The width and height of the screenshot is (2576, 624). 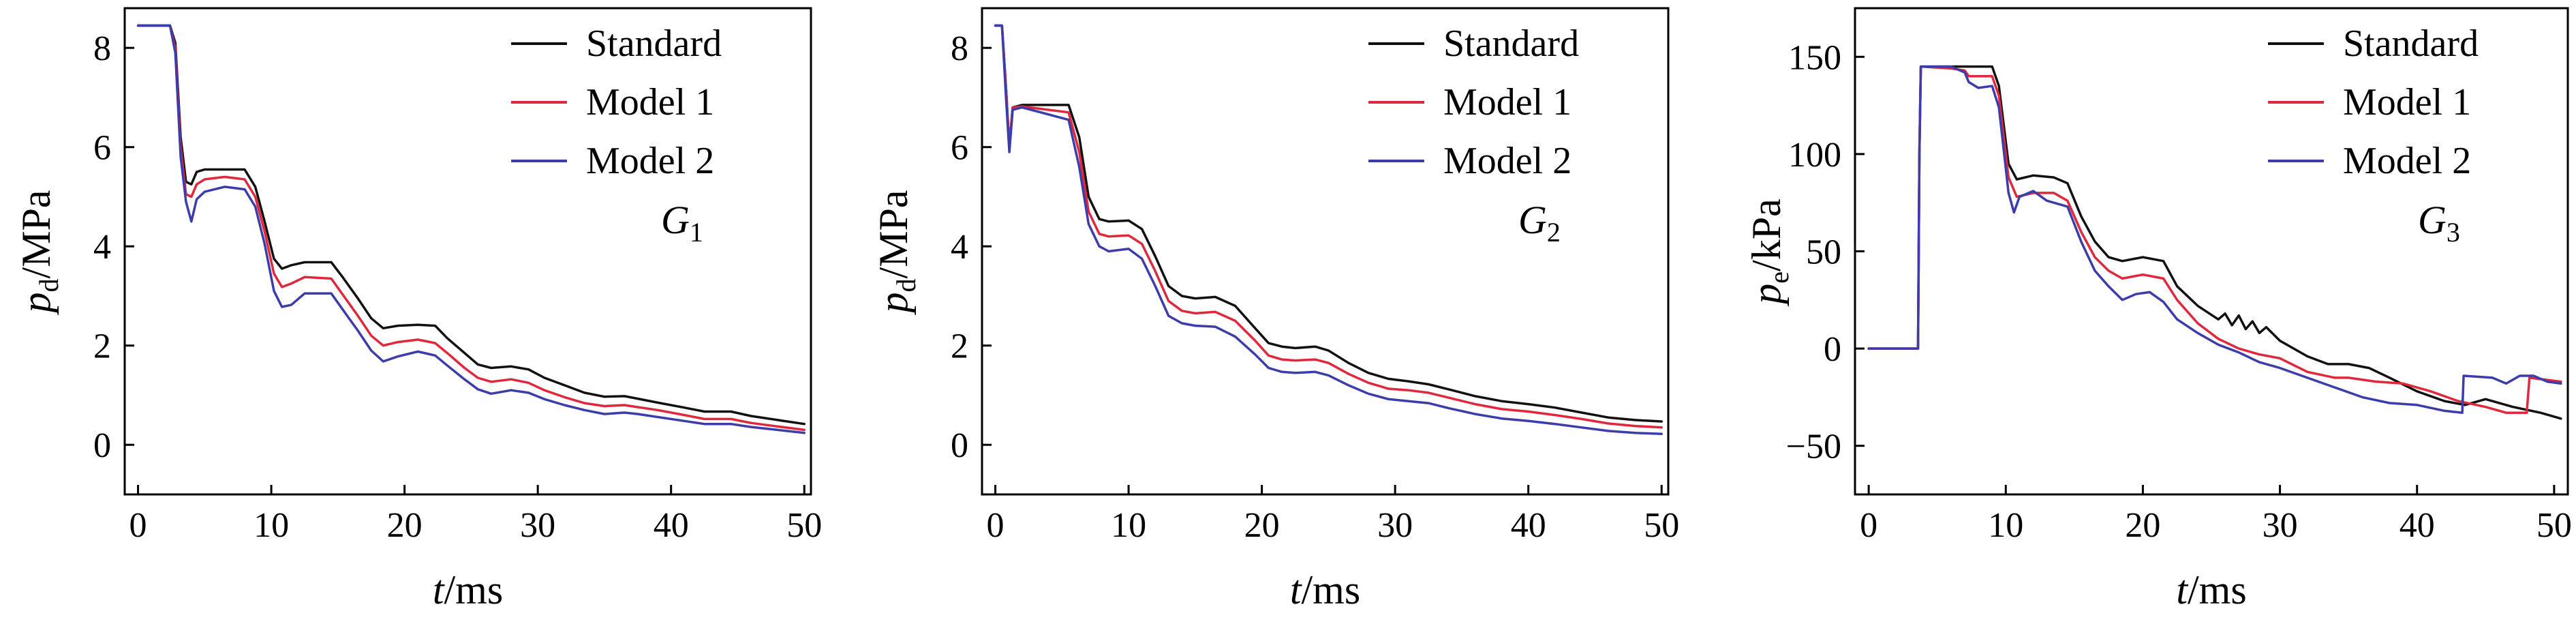 What do you see at coordinates (1814, 155) in the screenshot?
I see `y-tick-label: 100` at bounding box center [1814, 155].